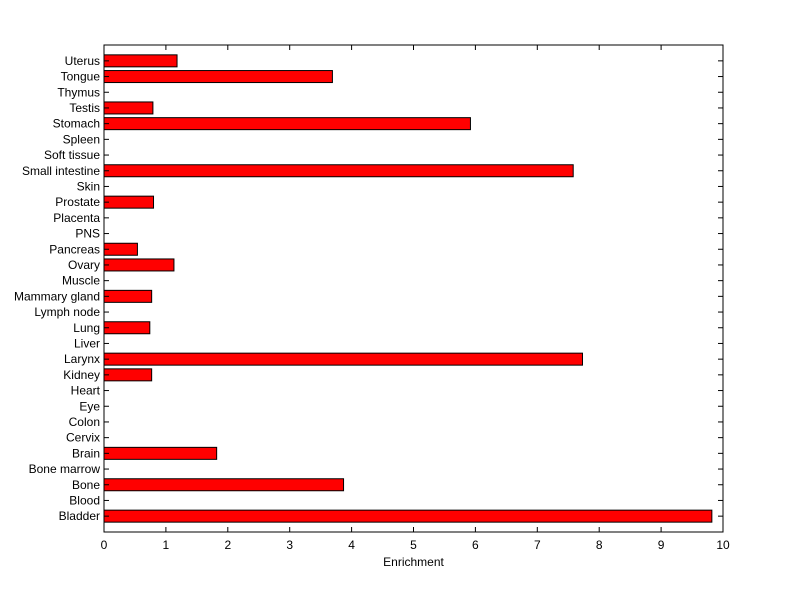  What do you see at coordinates (76, 124) in the screenshot?
I see `y-tick-label: Stomach` at bounding box center [76, 124].